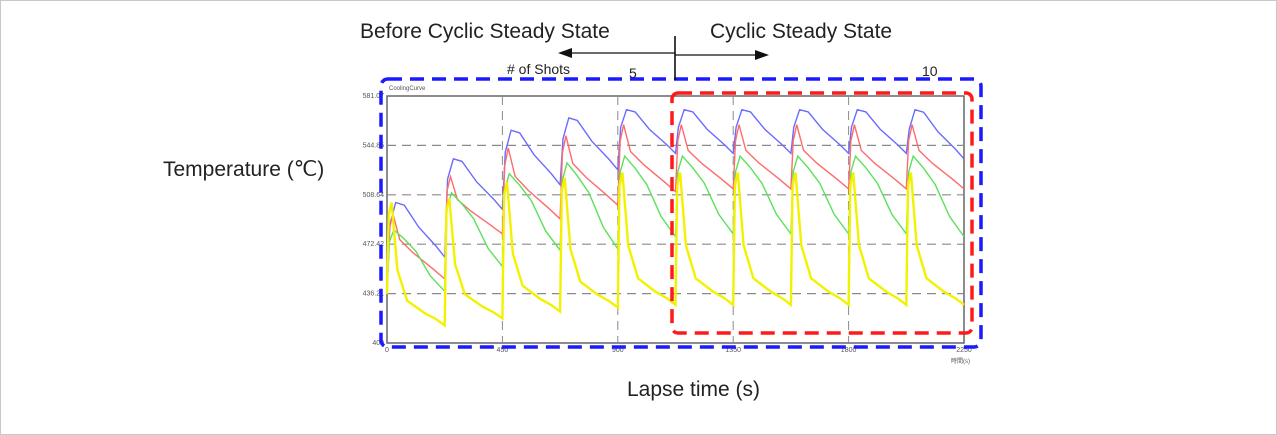  Describe the element at coordinates (539, 69) in the screenshot. I see `shots-label: # of Shots` at that location.